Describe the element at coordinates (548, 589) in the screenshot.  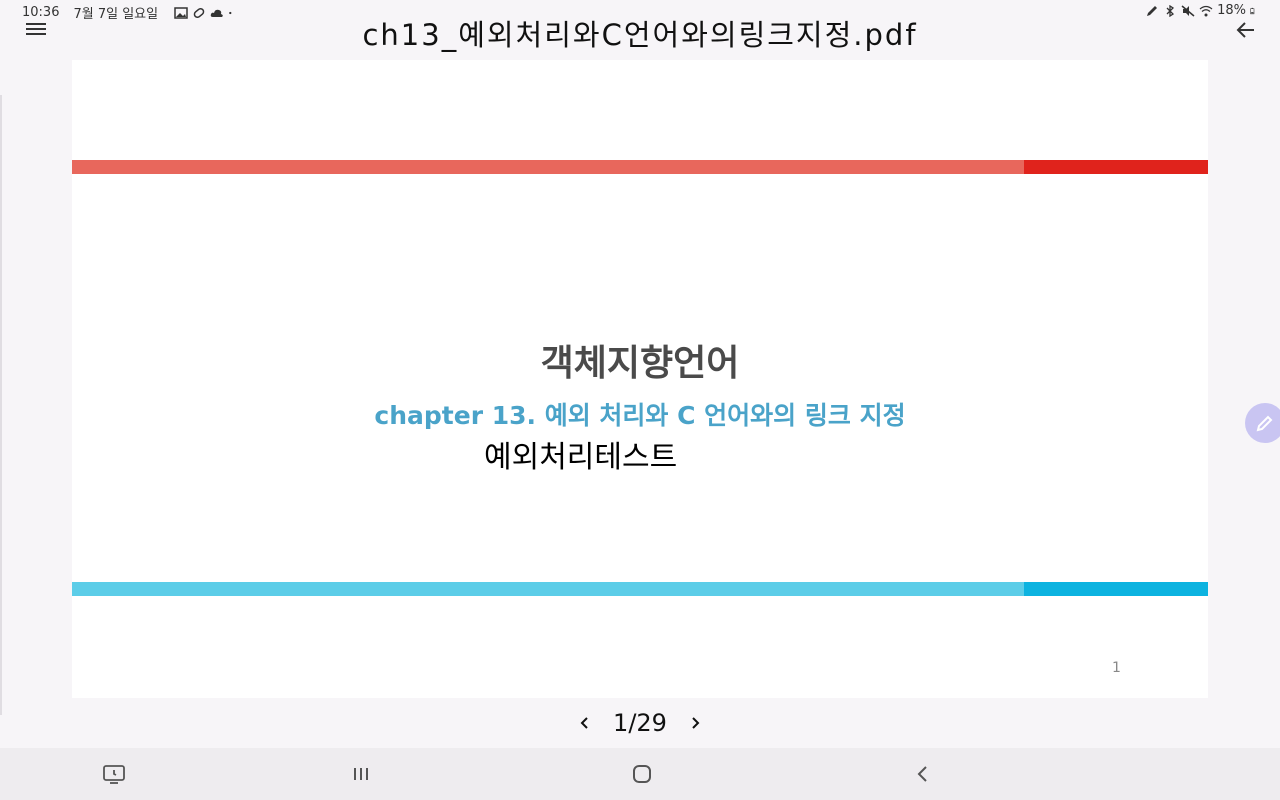
I see `bottom-bar-main` at that location.